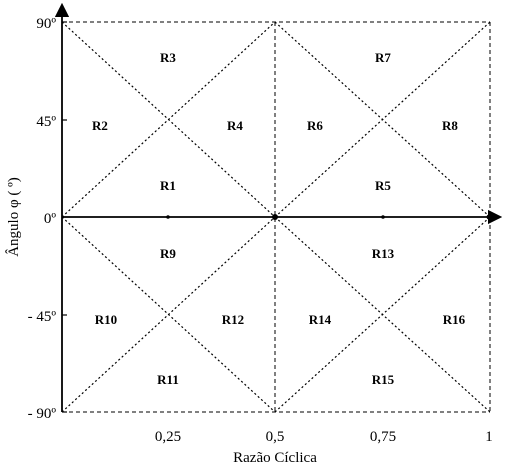  Describe the element at coordinates (235, 125) in the screenshot. I see `region-label: R4` at that location.